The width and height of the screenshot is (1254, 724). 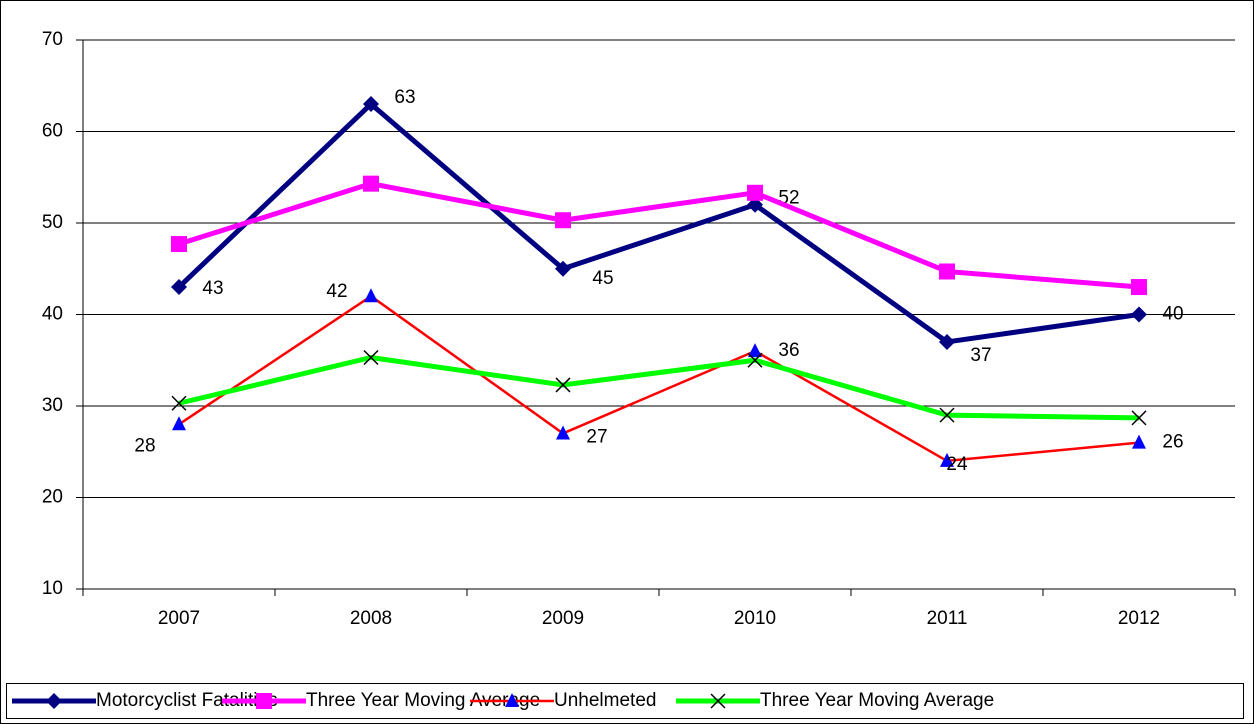 I want to click on x-tick-label: 2007, so click(x=179, y=618).